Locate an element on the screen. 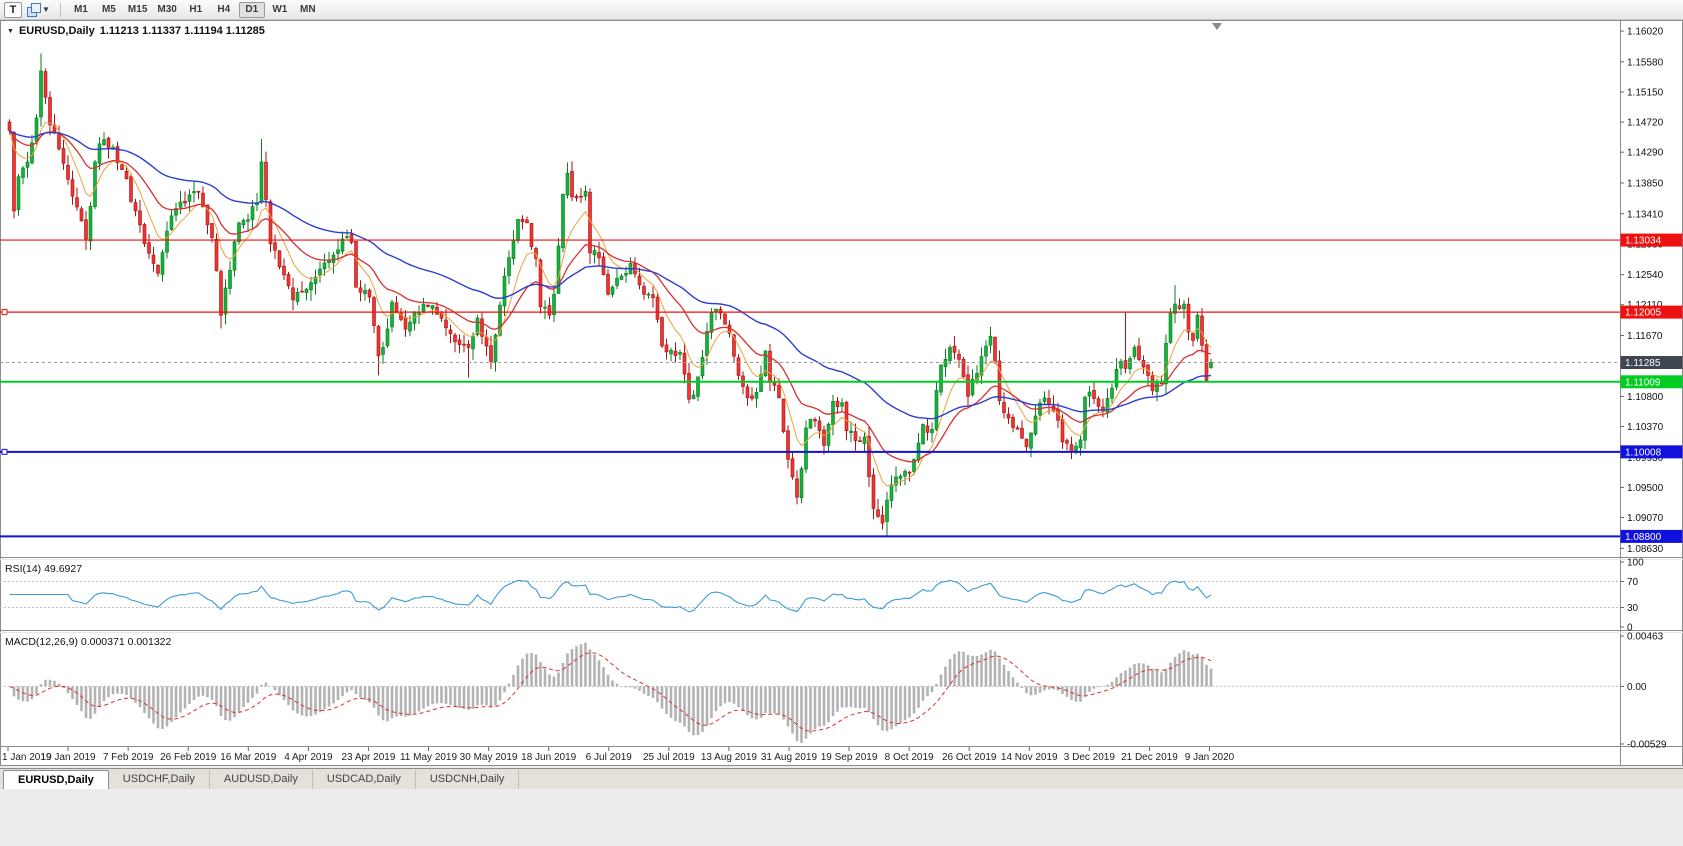 The height and width of the screenshot is (846, 1683). price-badge: 1.11009 is located at coordinates (1651, 382).